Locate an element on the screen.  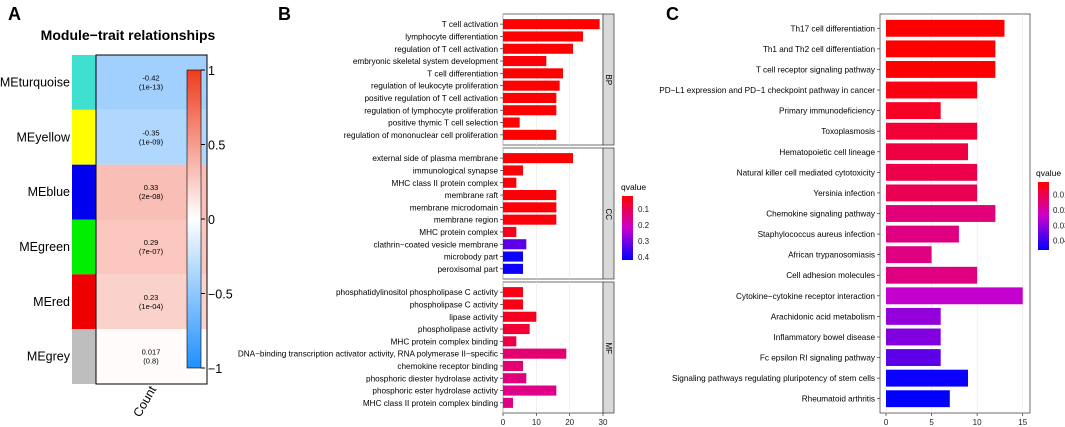
category-label: embryonic skeletal system development is located at coordinates (426, 61).